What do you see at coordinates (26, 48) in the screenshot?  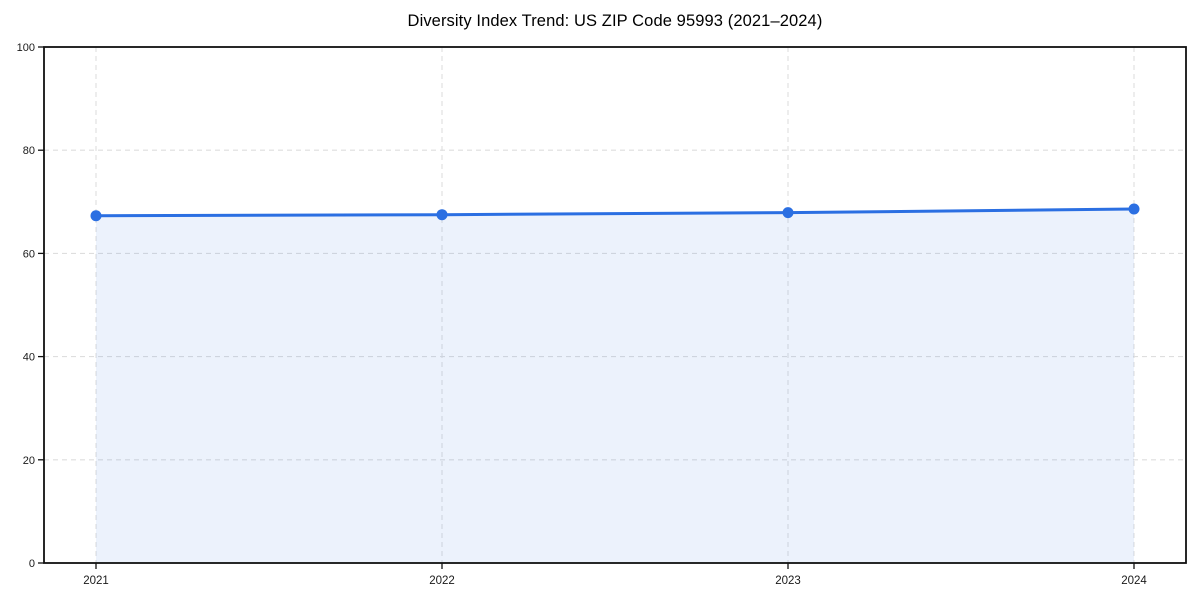 I see `y-tick-label: 100` at bounding box center [26, 48].